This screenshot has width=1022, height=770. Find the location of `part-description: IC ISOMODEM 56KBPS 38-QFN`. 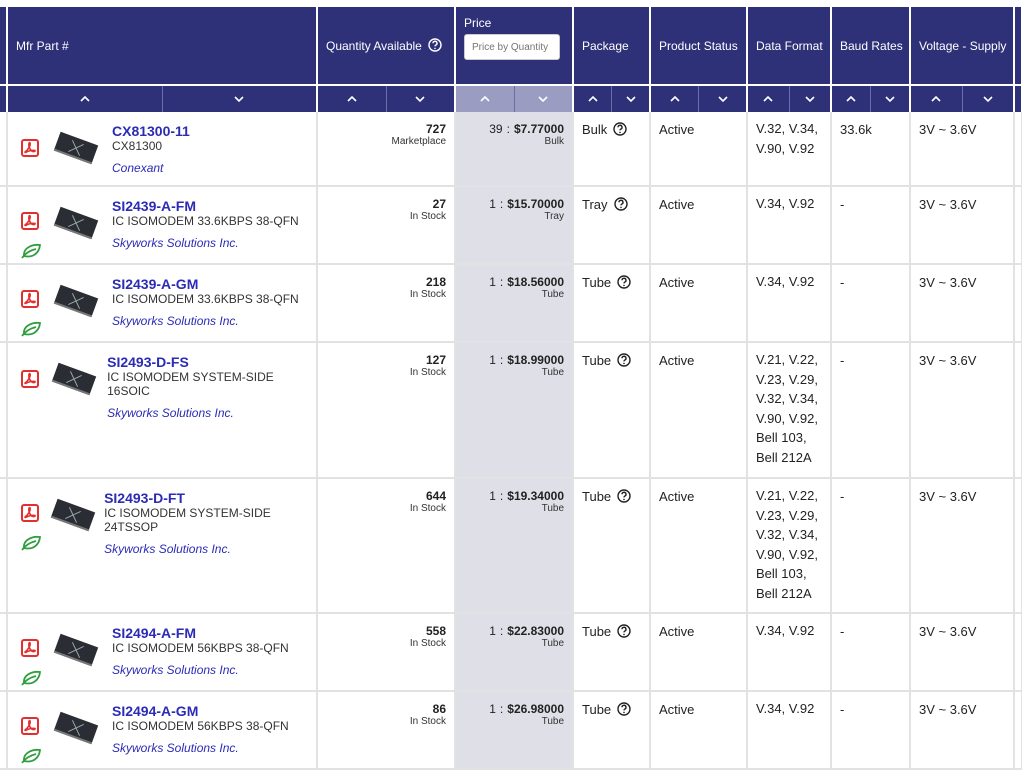

part-description: IC ISOMODEM 56KBPS 38-QFN is located at coordinates (200, 648).